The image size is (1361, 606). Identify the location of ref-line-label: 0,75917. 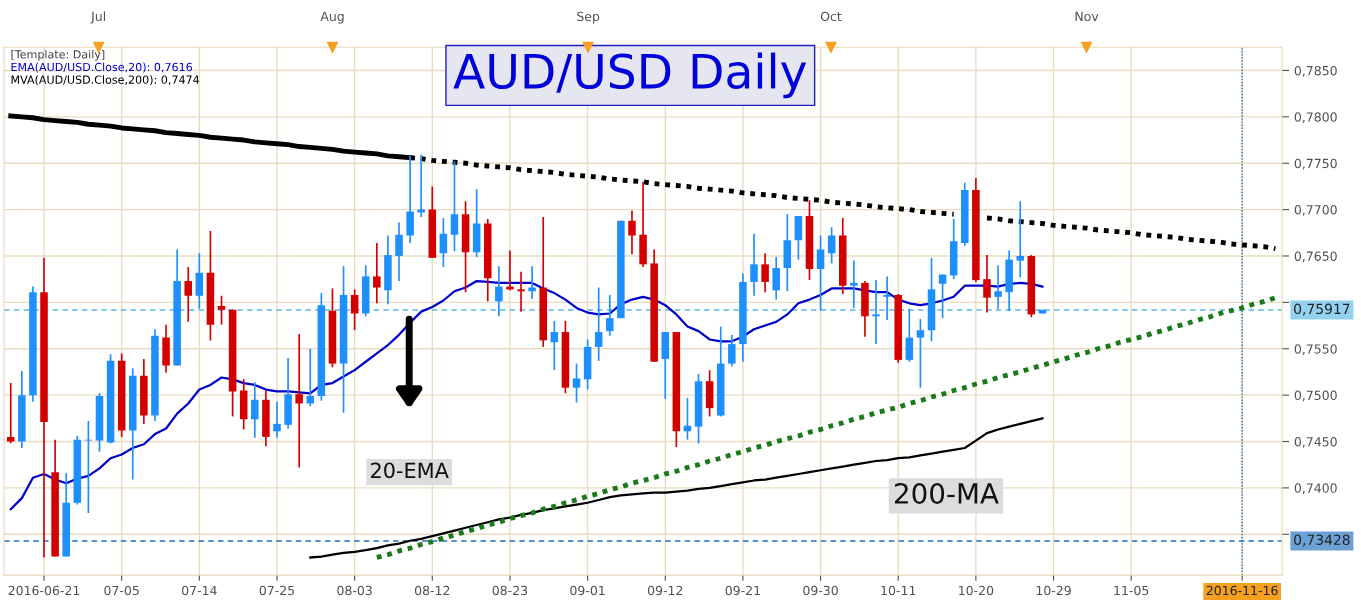
(1322, 309).